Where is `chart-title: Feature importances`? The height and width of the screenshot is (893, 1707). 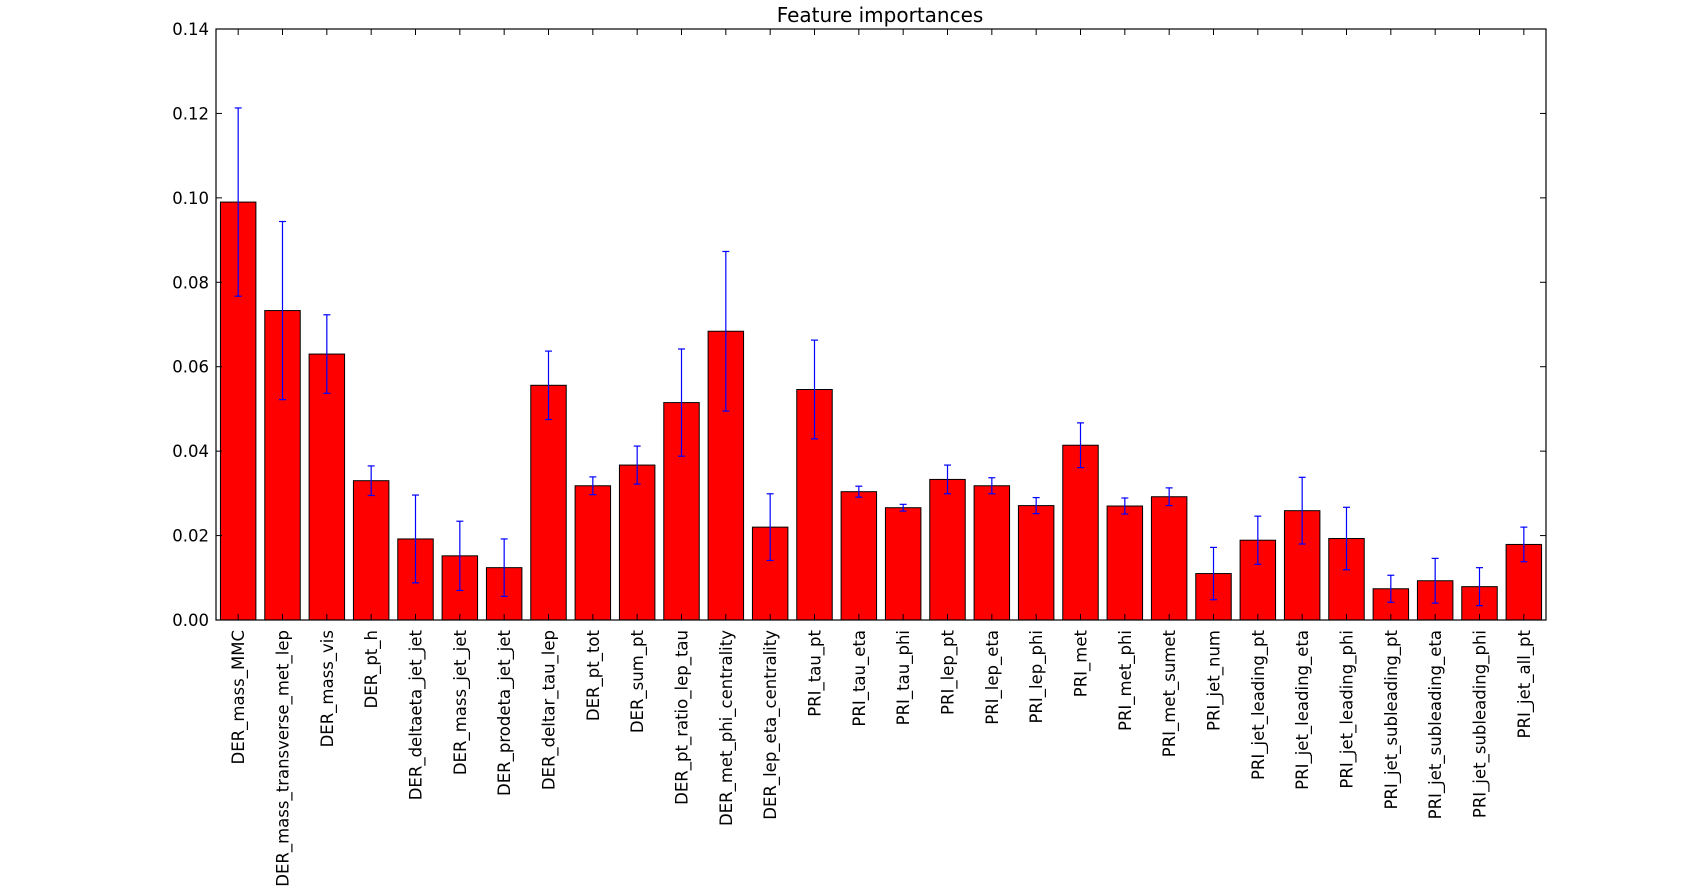
chart-title: Feature importances is located at coordinates (880, 15).